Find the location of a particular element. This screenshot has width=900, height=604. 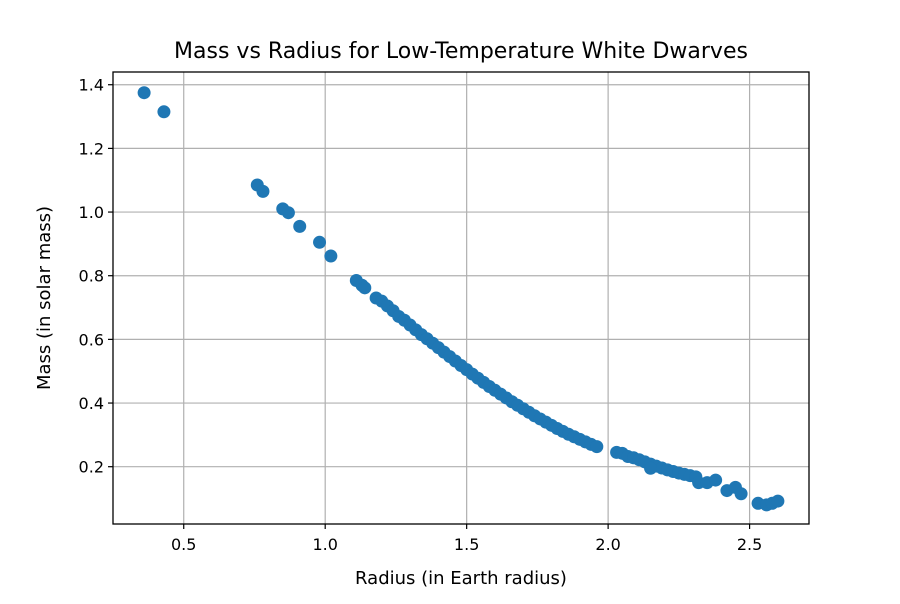

y-tick-label: 0.6 is located at coordinates (91, 339).